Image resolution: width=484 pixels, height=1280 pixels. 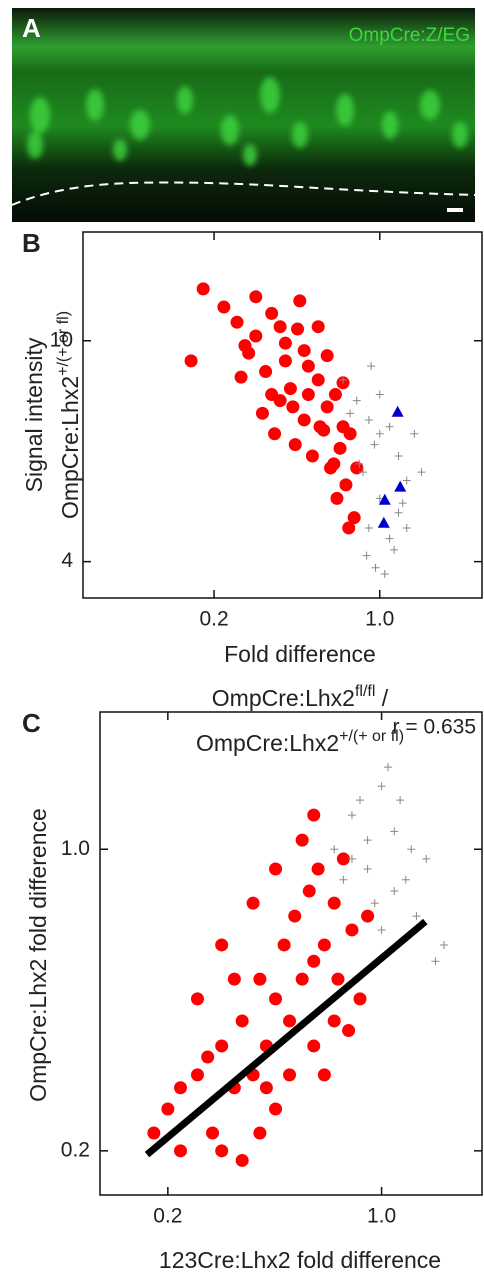 What do you see at coordinates (286, 1038) in the screenshot?
I see `regression-line` at bounding box center [286, 1038].